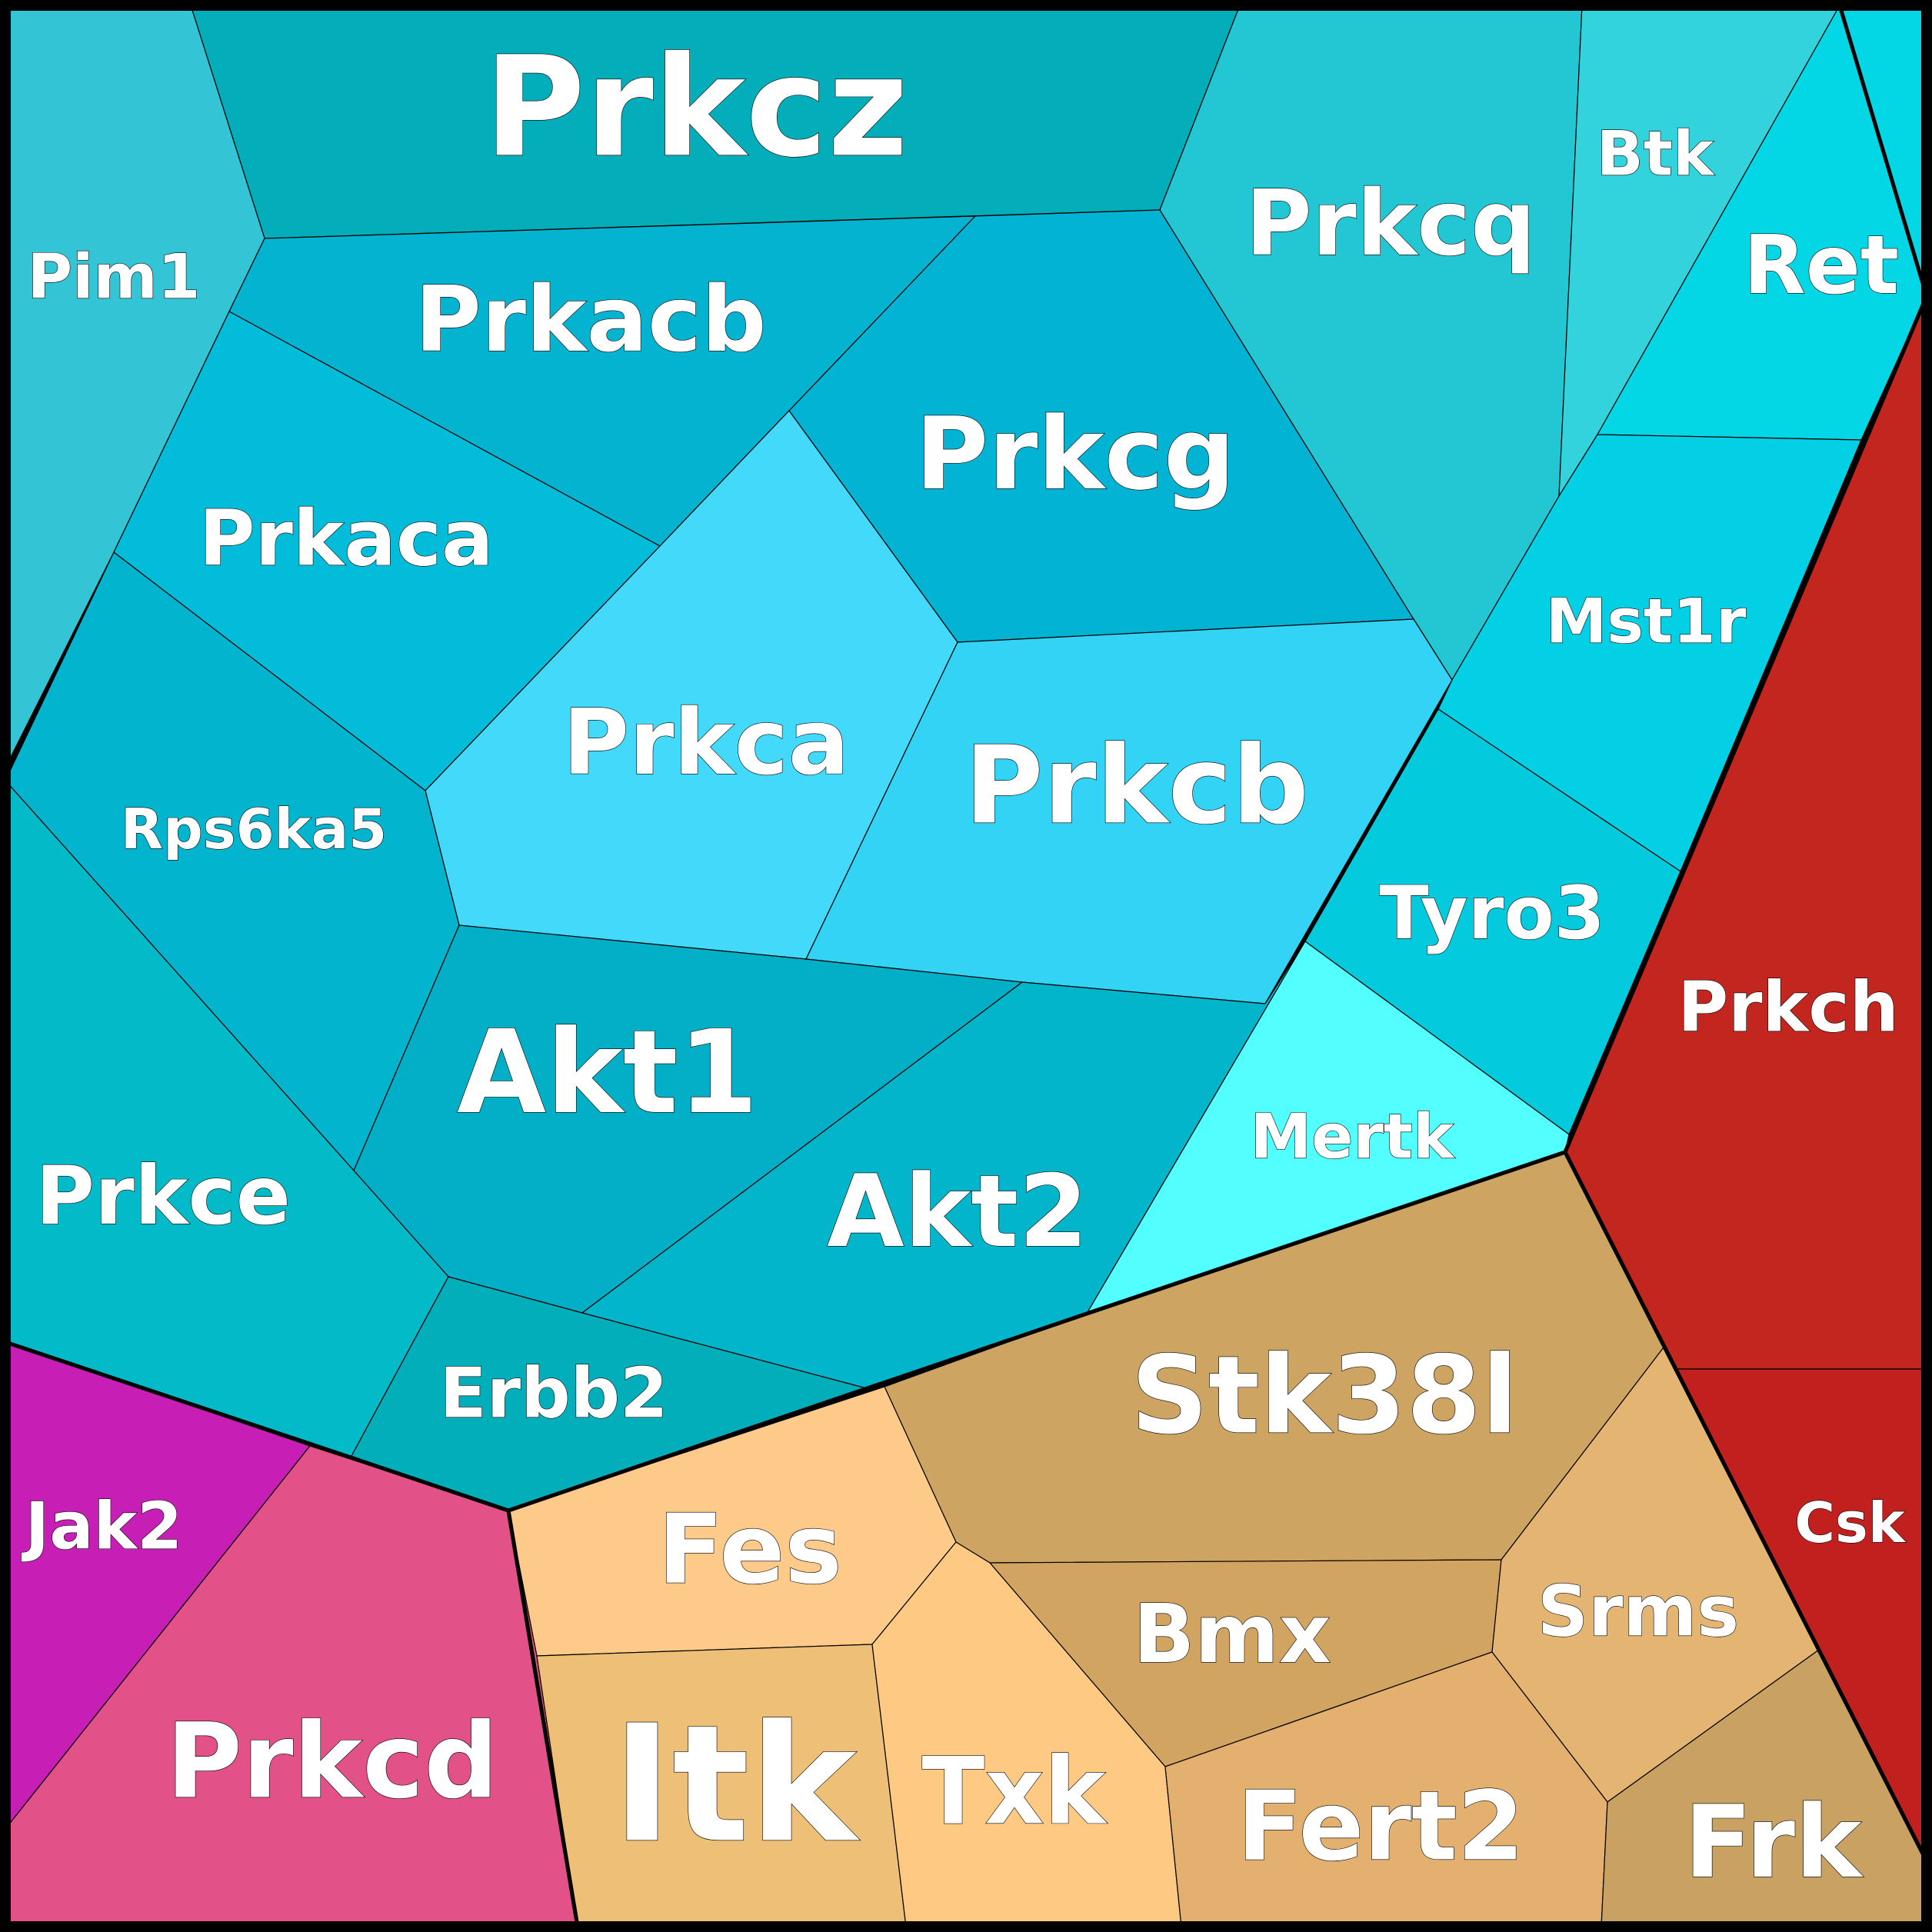  What do you see at coordinates (1324, 1396) in the screenshot?
I see `cell-label-stk38l: Stk38l` at bounding box center [1324, 1396].